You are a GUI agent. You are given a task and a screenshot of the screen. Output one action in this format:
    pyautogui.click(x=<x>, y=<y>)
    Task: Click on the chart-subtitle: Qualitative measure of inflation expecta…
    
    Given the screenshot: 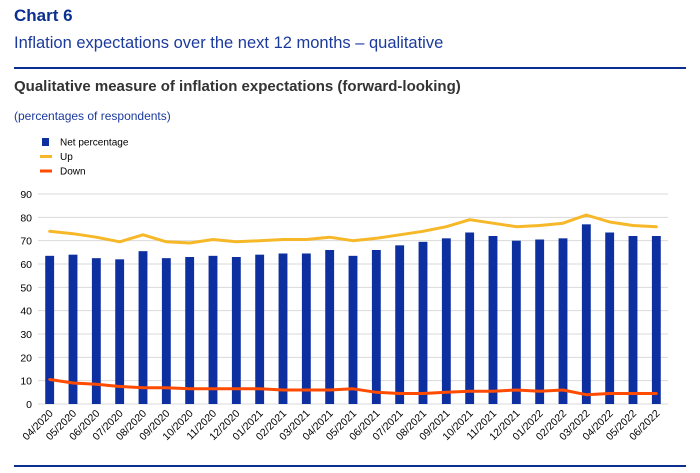 What is the action you would take?
    pyautogui.click(x=237, y=86)
    